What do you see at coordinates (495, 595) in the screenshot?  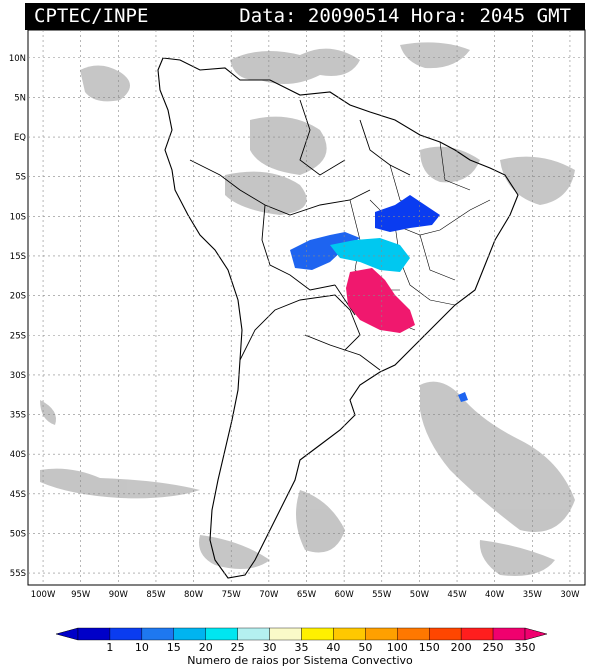 I see `lon-label: 40W` at bounding box center [495, 595].